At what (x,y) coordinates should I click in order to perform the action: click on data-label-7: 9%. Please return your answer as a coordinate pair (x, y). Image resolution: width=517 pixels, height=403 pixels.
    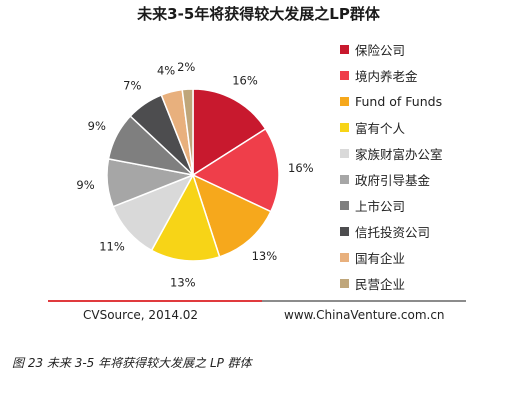
    Looking at the image, I should click on (97, 126).